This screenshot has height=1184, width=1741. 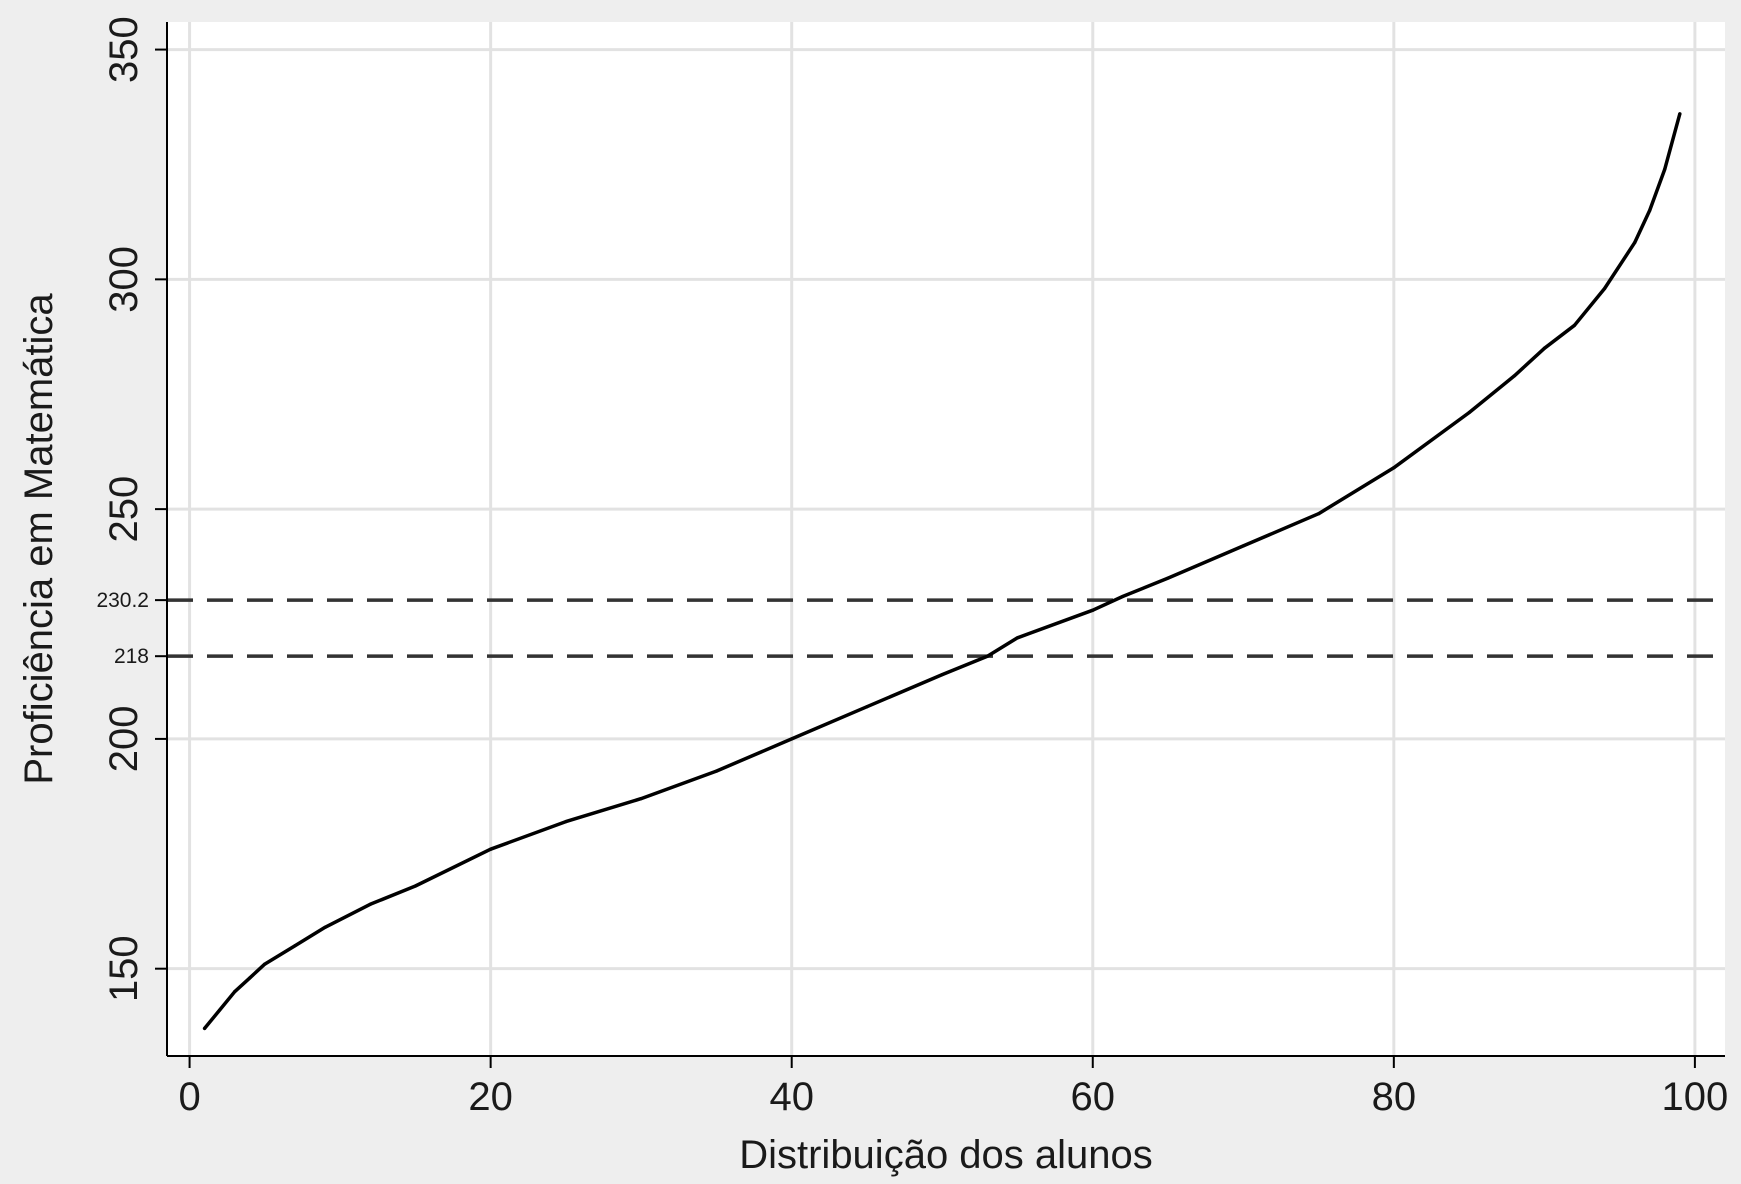 I want to click on y-tick-label: 150, so click(x=124, y=968).